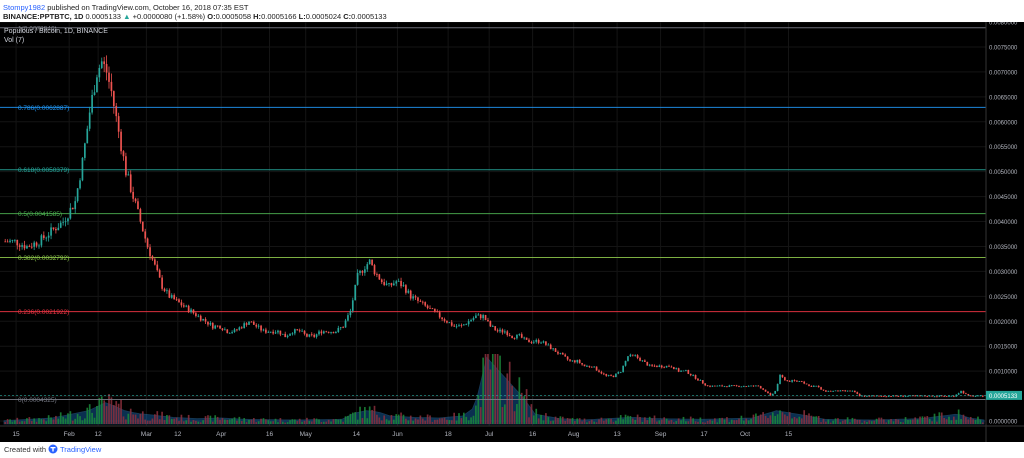 The height and width of the screenshot is (458, 1024). Describe the element at coordinates (1003, 373) in the screenshot. I see `y-tick-label: 0.0010000` at that location.